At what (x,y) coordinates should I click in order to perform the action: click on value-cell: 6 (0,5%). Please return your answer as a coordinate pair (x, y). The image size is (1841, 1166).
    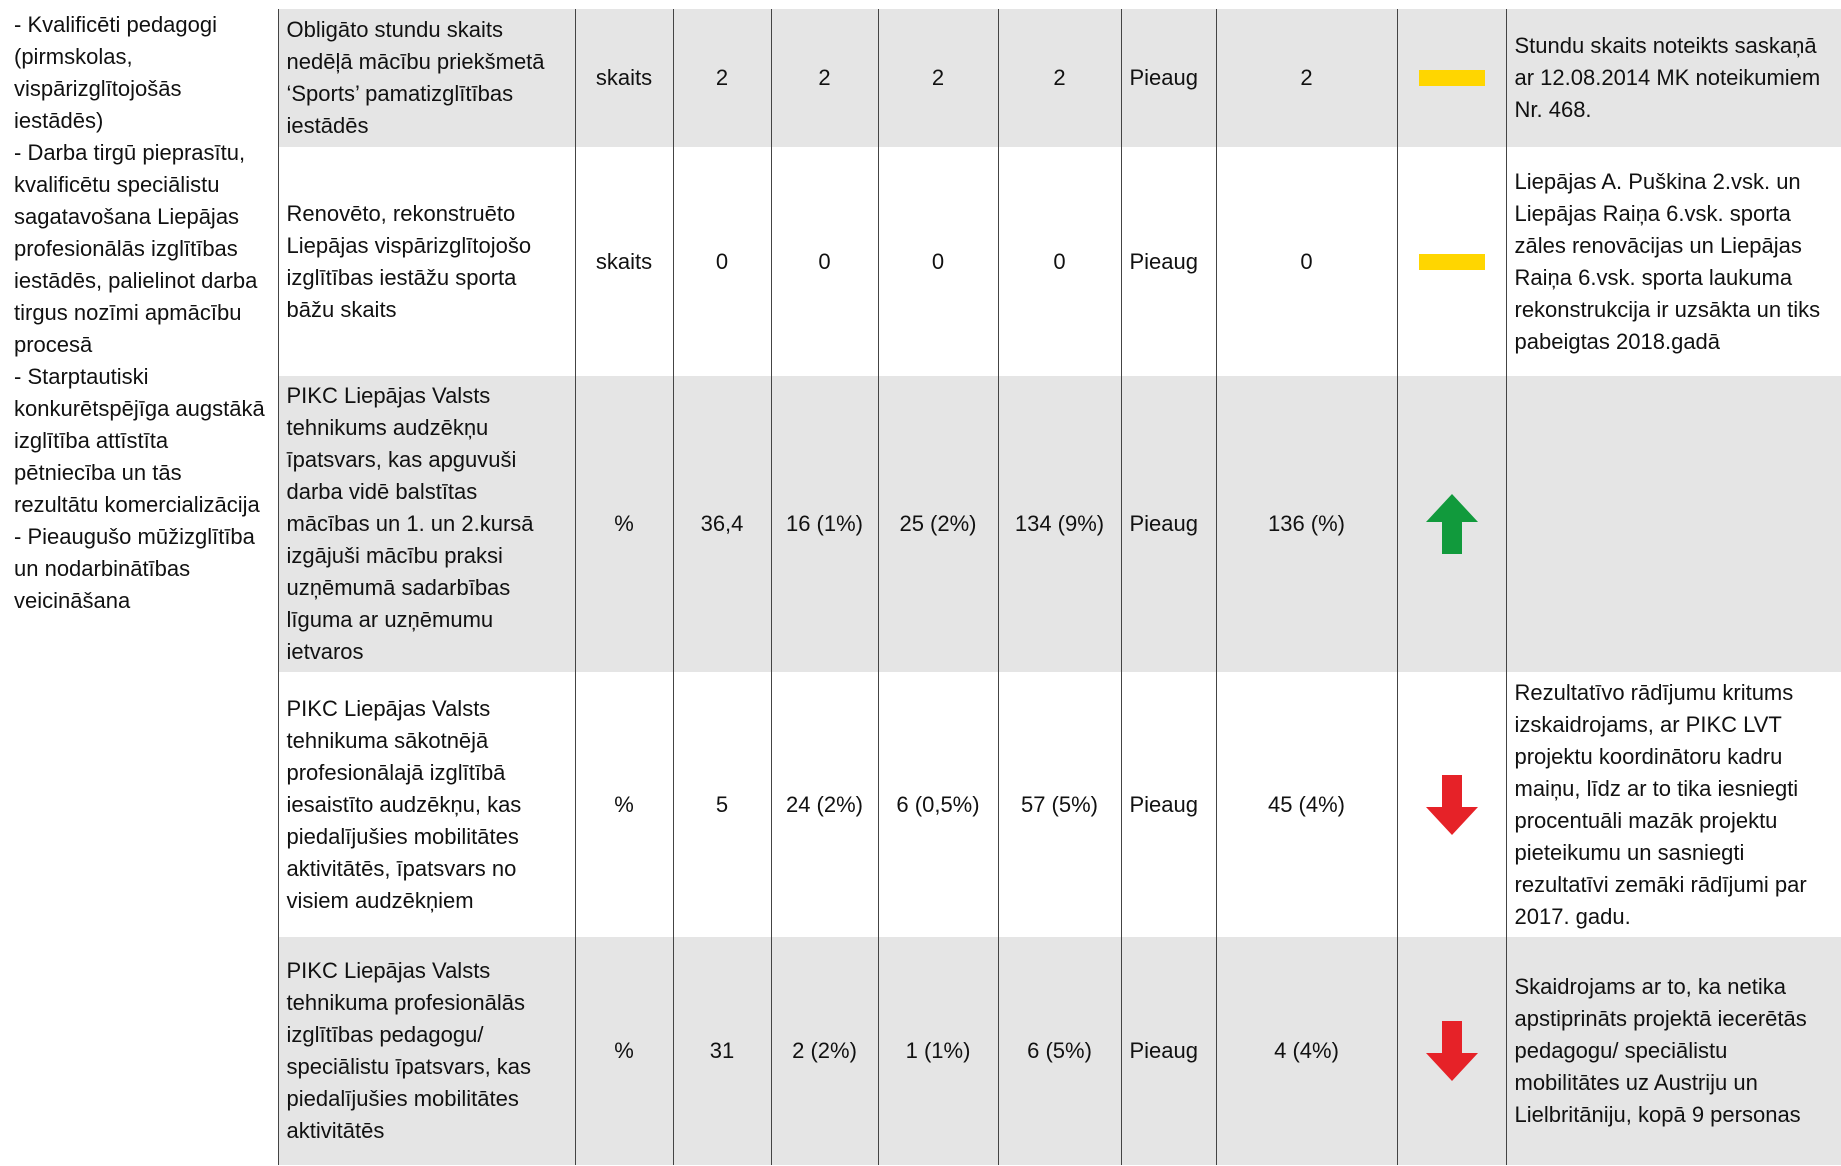
    Looking at the image, I should click on (937, 804).